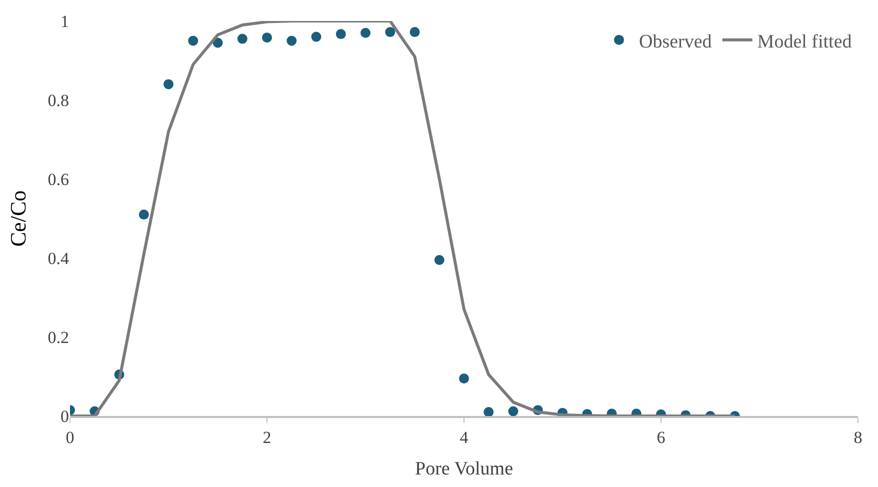  I want to click on x-axis-title: Pore Volume, so click(464, 469).